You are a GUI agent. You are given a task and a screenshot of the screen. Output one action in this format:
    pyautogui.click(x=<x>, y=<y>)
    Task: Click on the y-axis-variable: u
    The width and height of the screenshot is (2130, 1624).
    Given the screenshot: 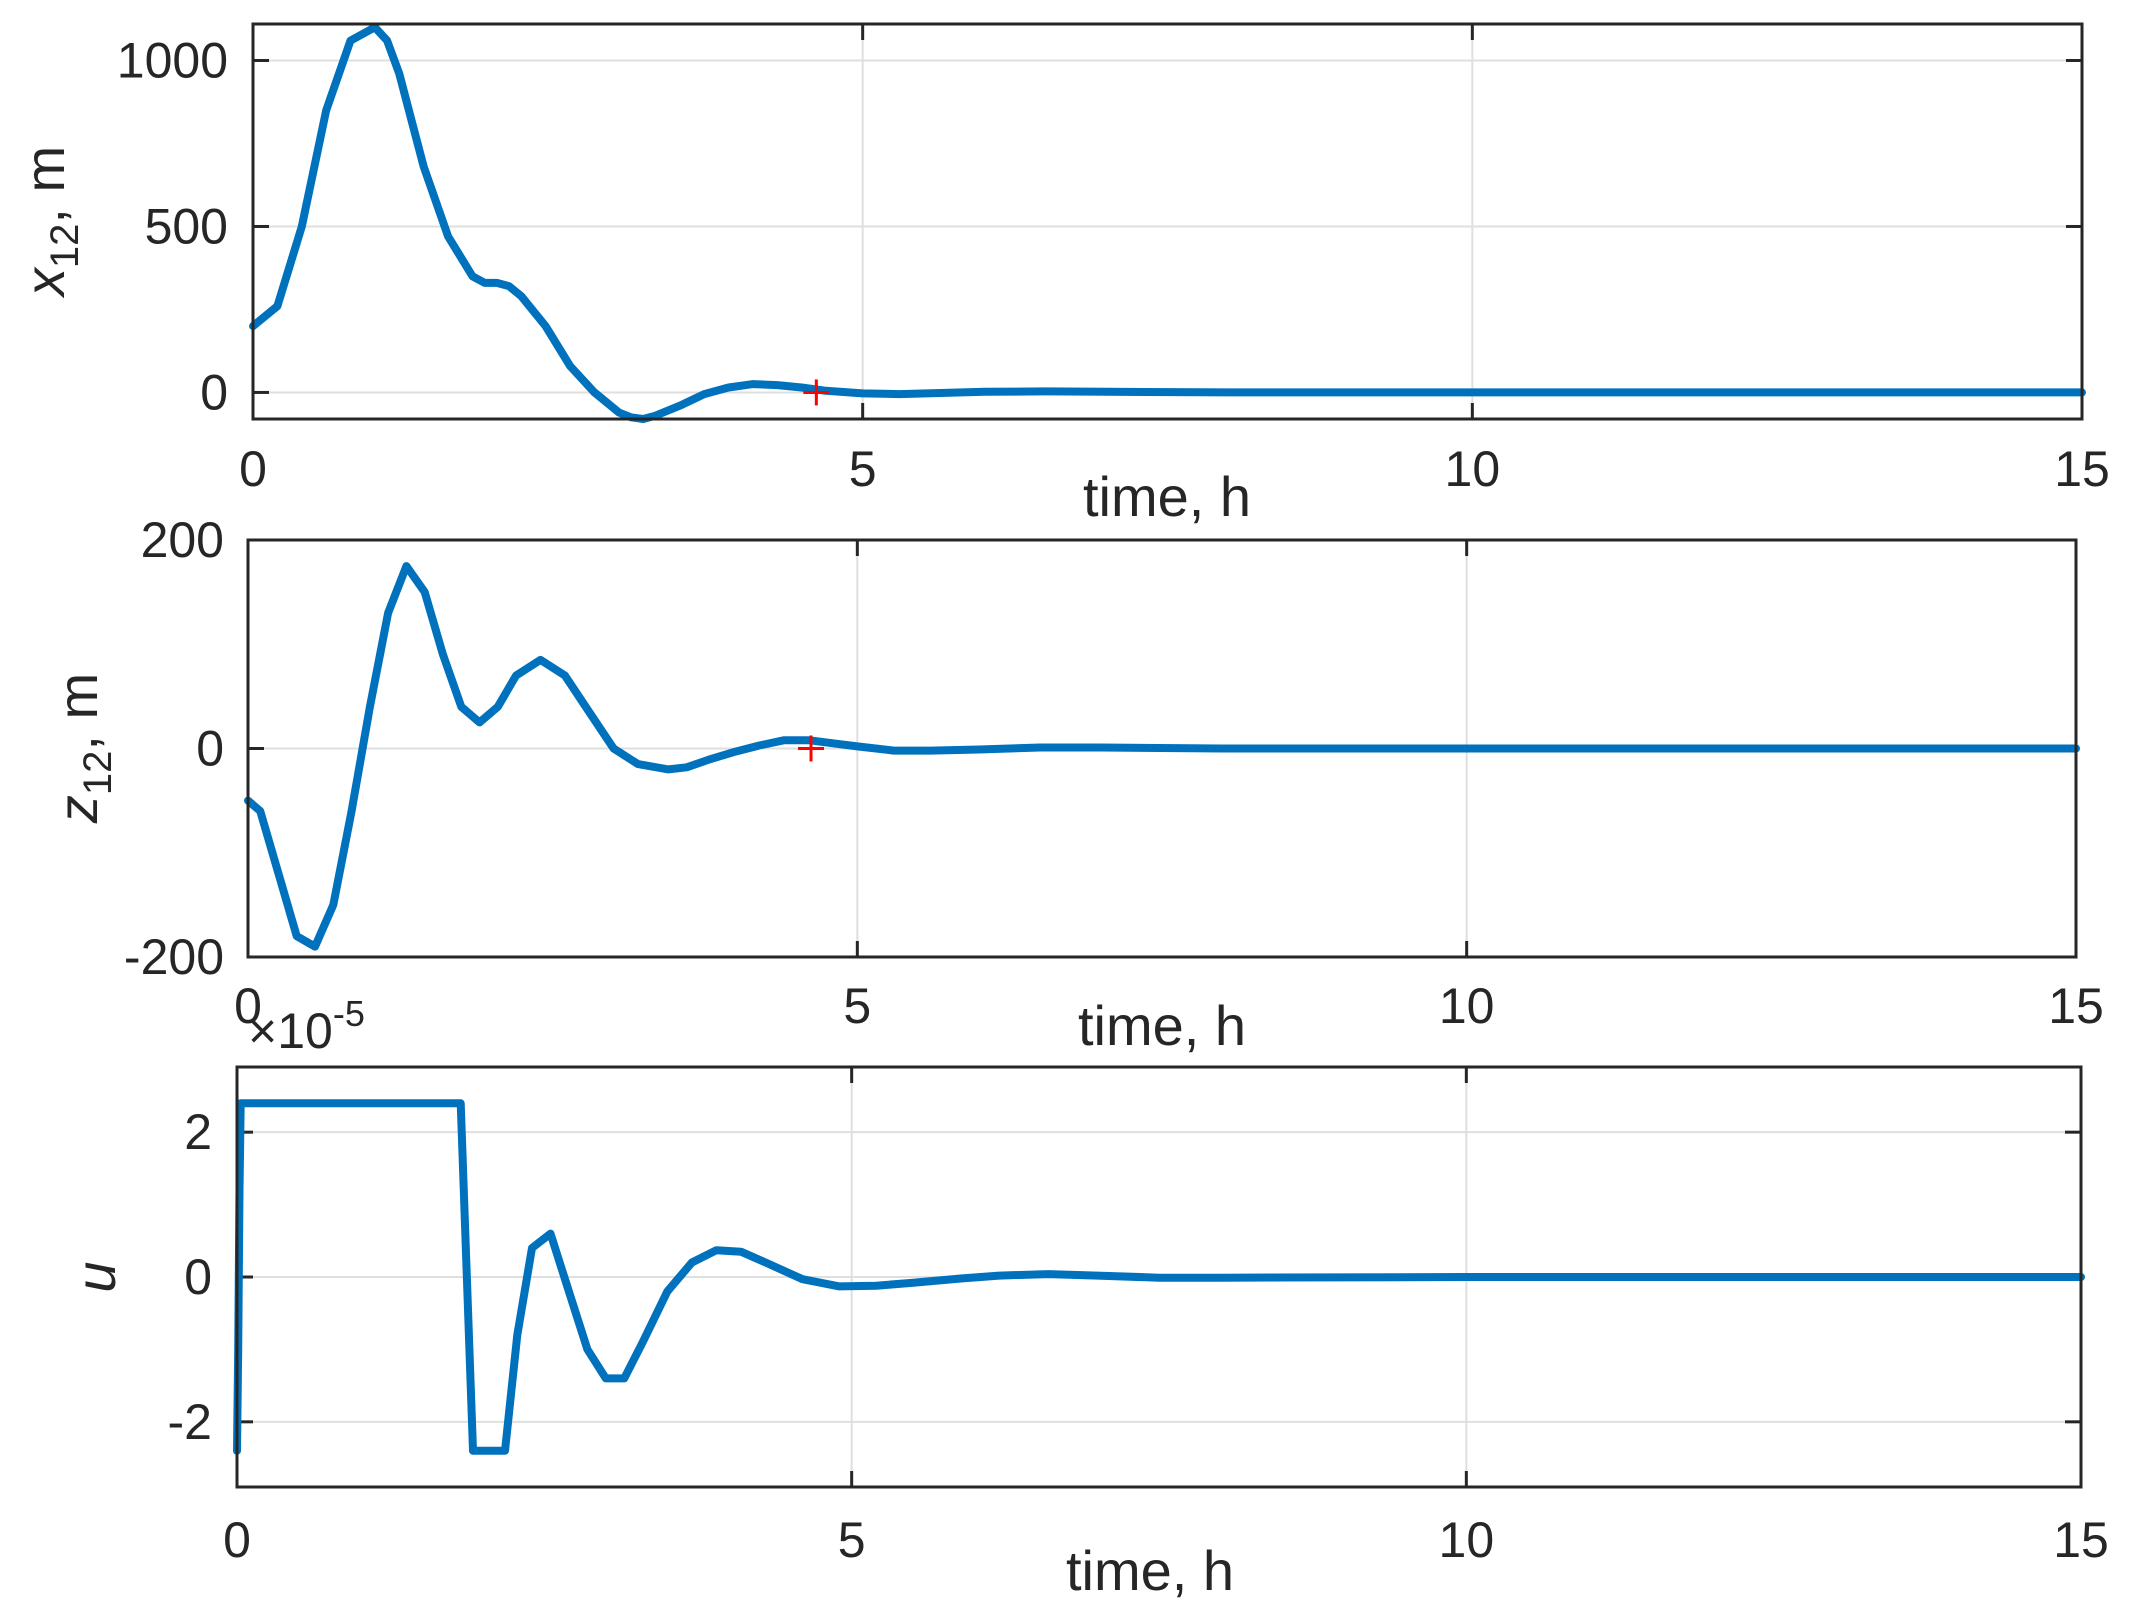 What is the action you would take?
    pyautogui.click(x=95, y=1276)
    